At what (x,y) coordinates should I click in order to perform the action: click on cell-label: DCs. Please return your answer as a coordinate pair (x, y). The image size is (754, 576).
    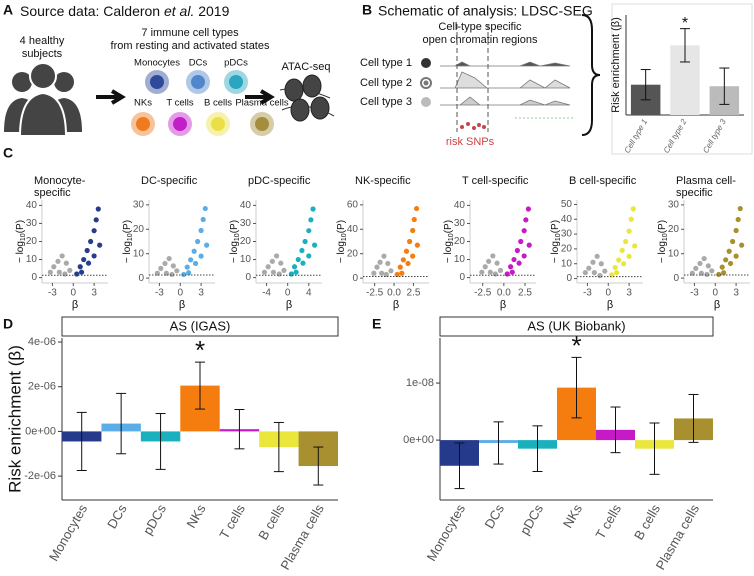
    Looking at the image, I should click on (198, 63).